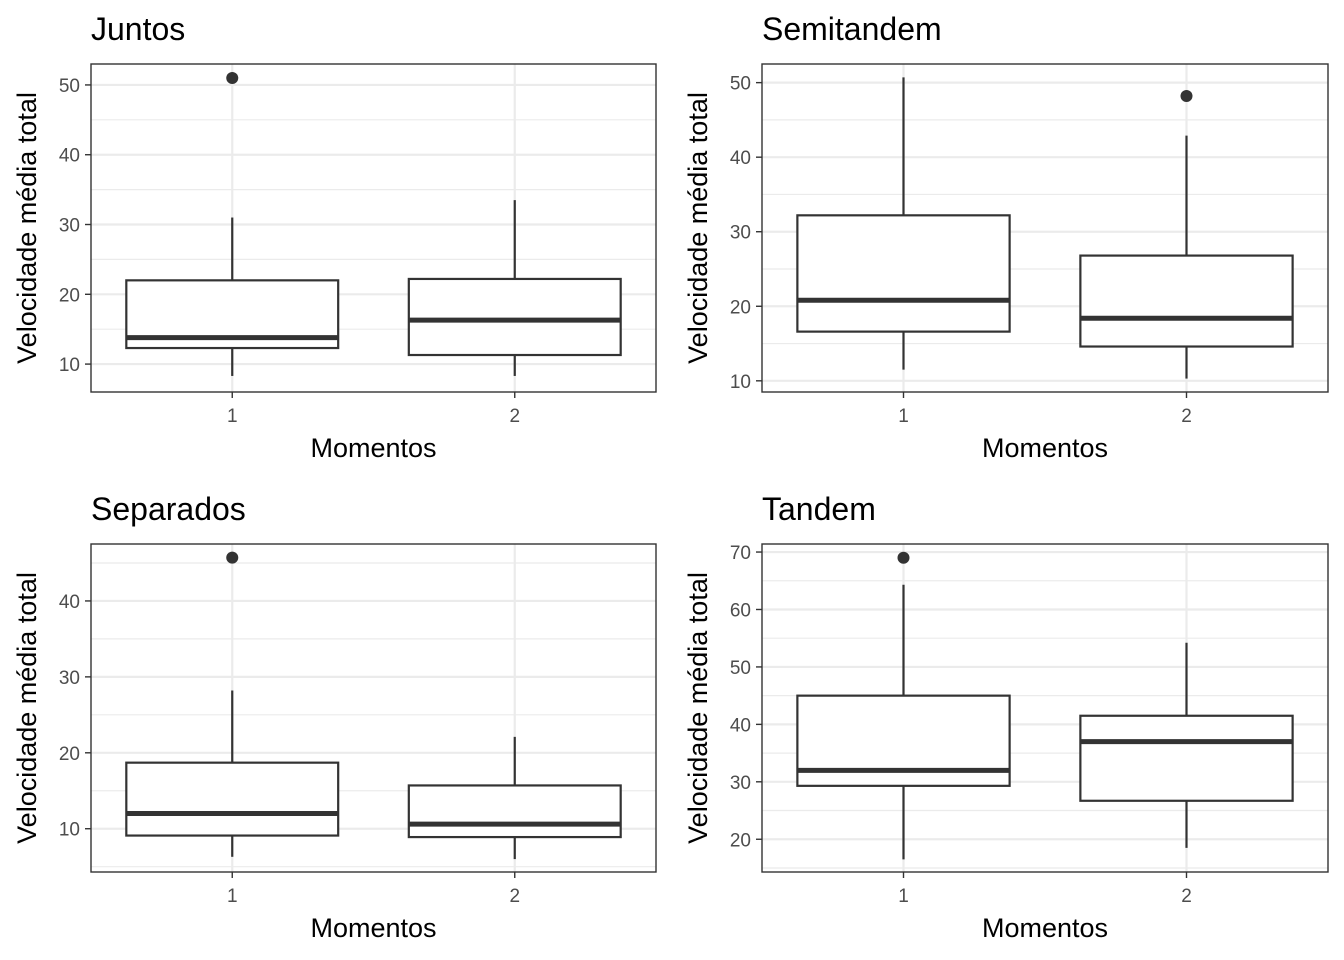  Describe the element at coordinates (819, 509) in the screenshot. I see `panel-title: Tandem` at that location.